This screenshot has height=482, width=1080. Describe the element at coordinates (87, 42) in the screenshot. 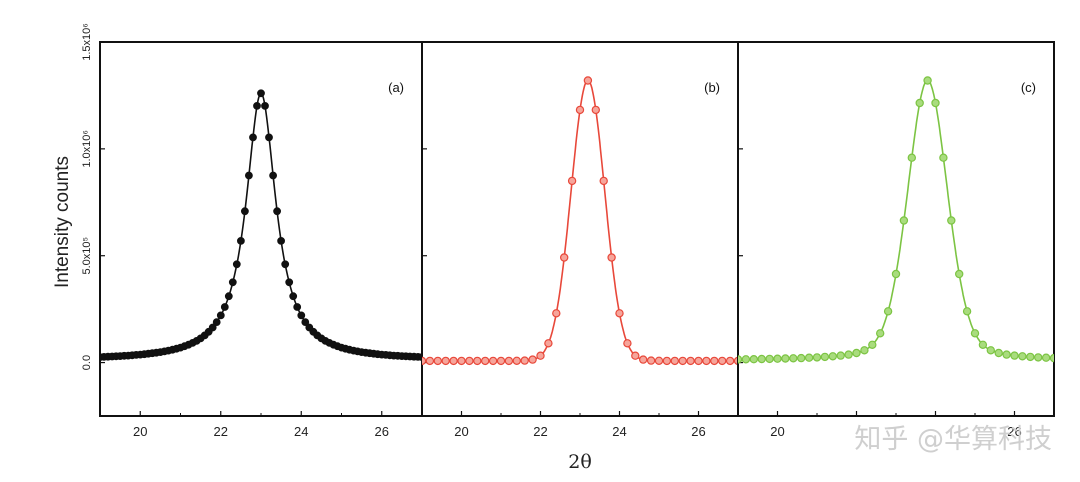

I see `y-tick-label: 1.5x10⁶` at that location.